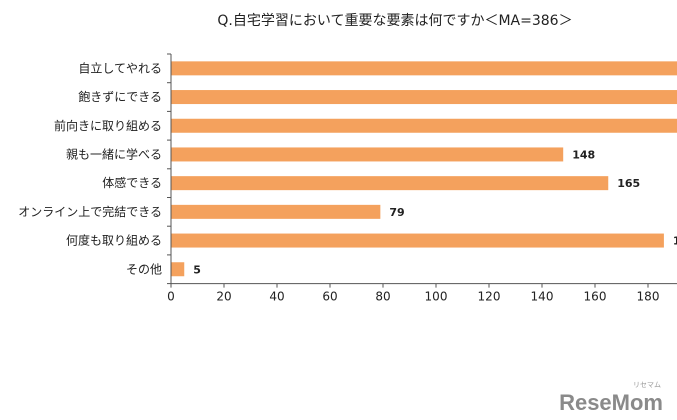 Image resolution: width=677 pixels, height=420 pixels. Describe the element at coordinates (394, 21) in the screenshot. I see `chart-title: Q.自宅学習において重要な要素は何ですか＜MA=386＞` at that location.